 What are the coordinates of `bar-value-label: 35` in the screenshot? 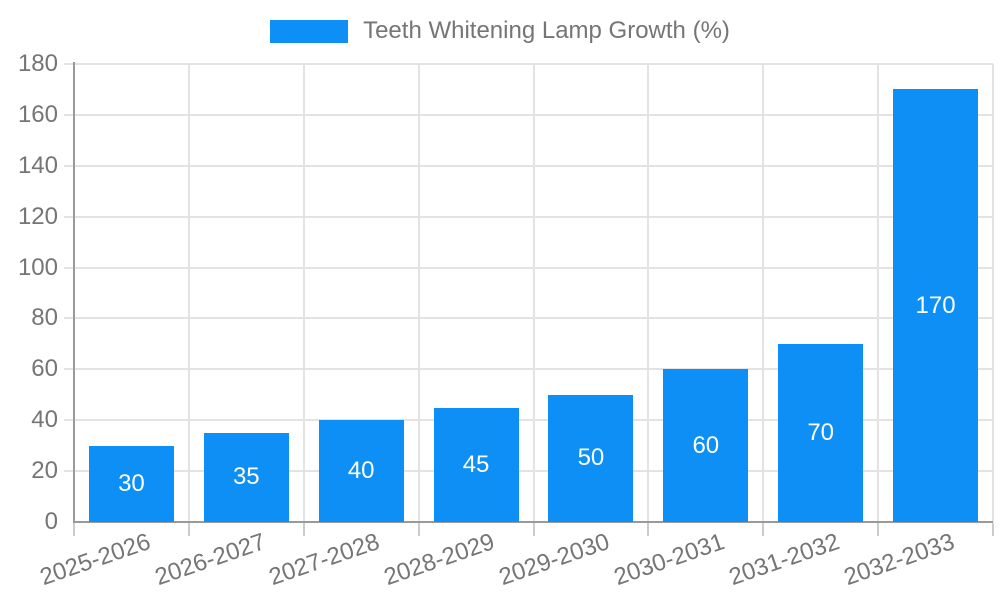 It's located at (246, 477).